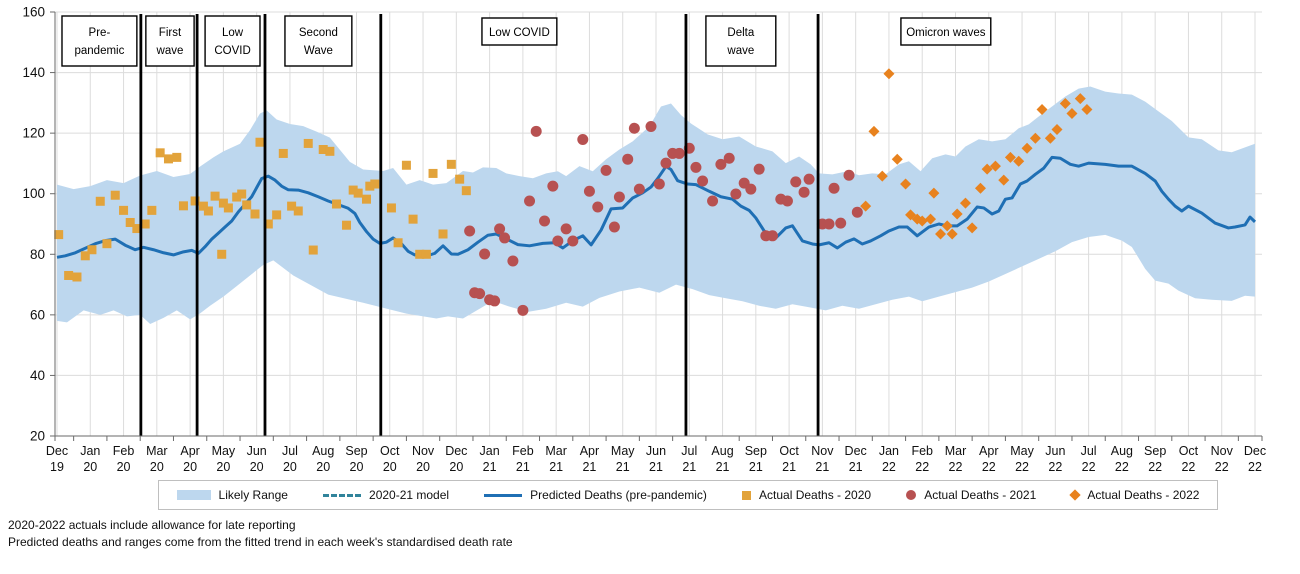 The width and height of the screenshot is (1300, 574). What do you see at coordinates (57, 459) in the screenshot?
I see `x-tick-label: Dec 19` at bounding box center [57, 459].